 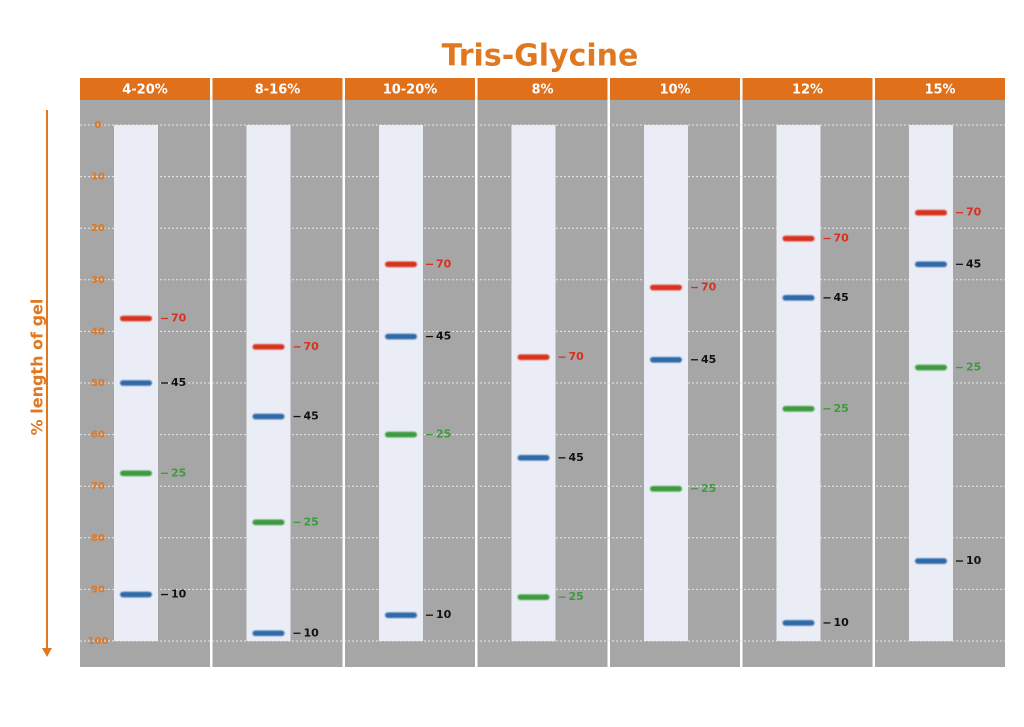 What do you see at coordinates (98, 125) in the screenshot?
I see `y-tick-label: 0` at bounding box center [98, 125].